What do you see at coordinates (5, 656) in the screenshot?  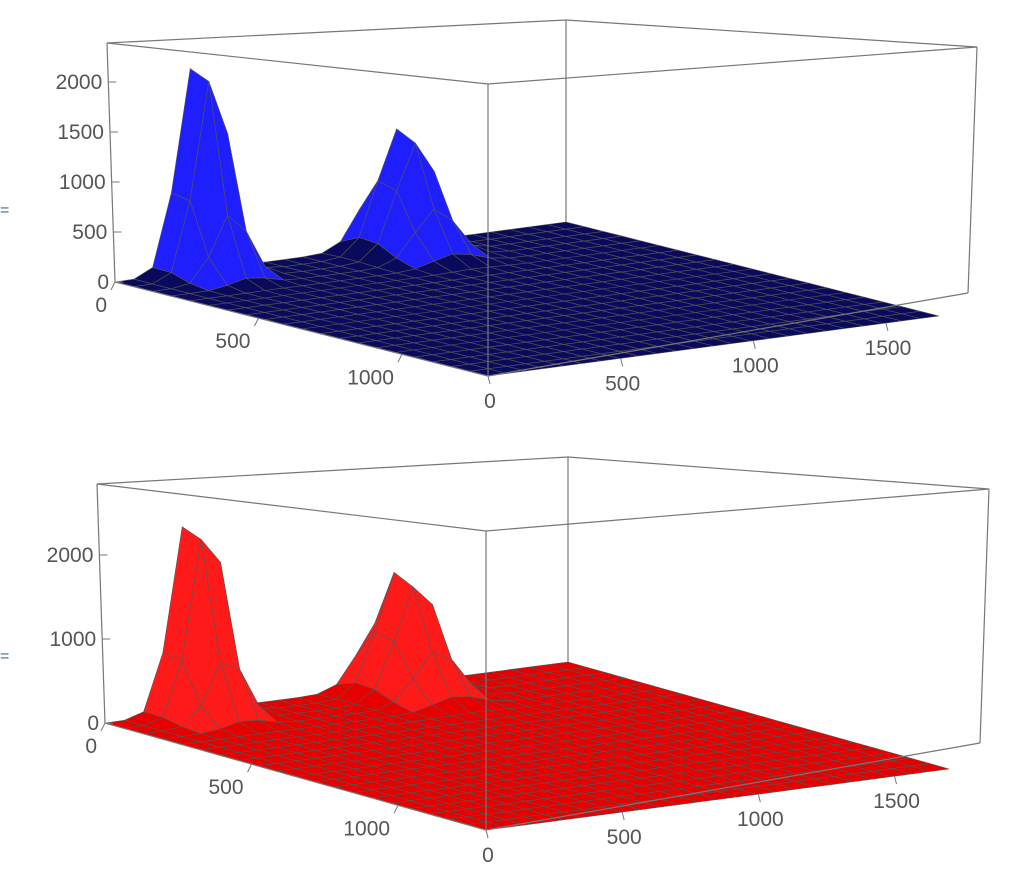 I see `output-marker-2: =` at bounding box center [5, 656].